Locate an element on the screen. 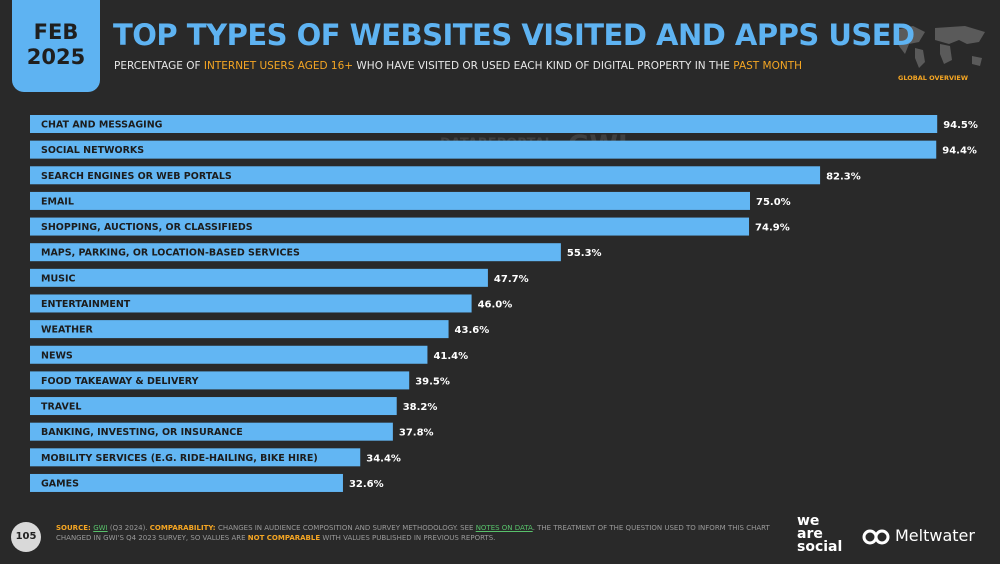 The width and height of the screenshot is (1000, 564). brand-text: we is located at coordinates (808, 521).